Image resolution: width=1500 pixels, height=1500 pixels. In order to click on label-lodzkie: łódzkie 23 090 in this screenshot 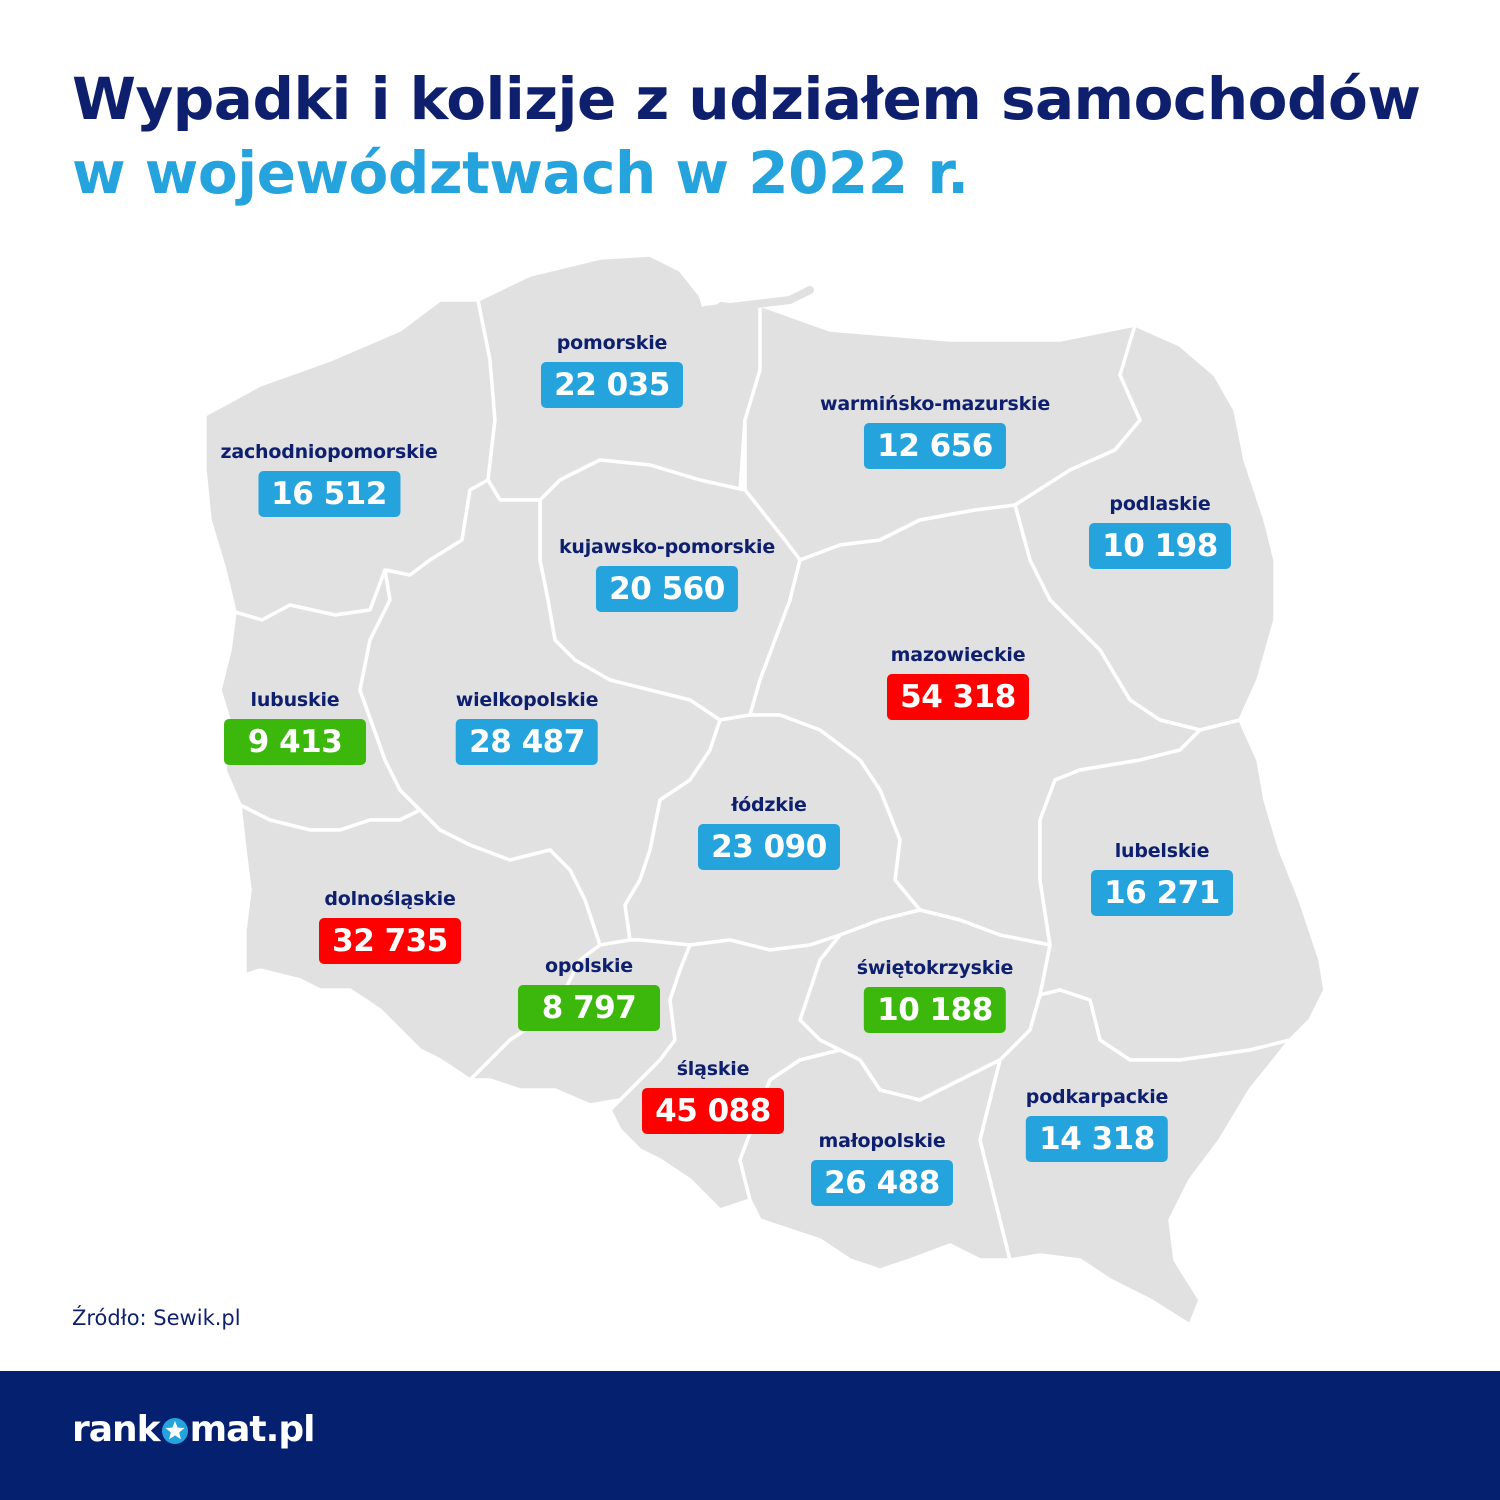, I will do `click(769, 832)`.